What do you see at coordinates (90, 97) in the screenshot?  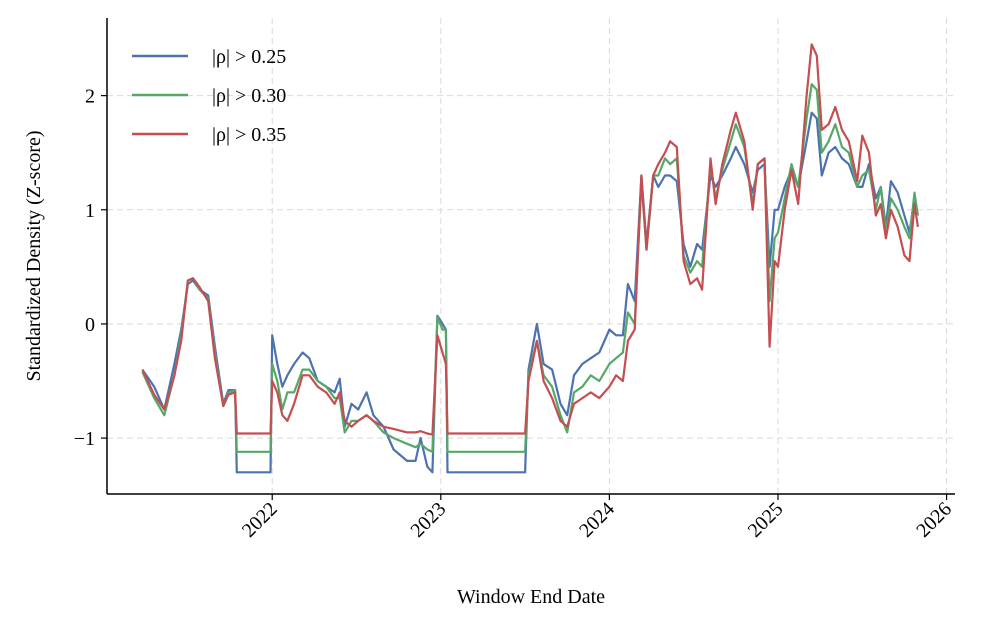 I see `y-tick-label: 2` at bounding box center [90, 97].